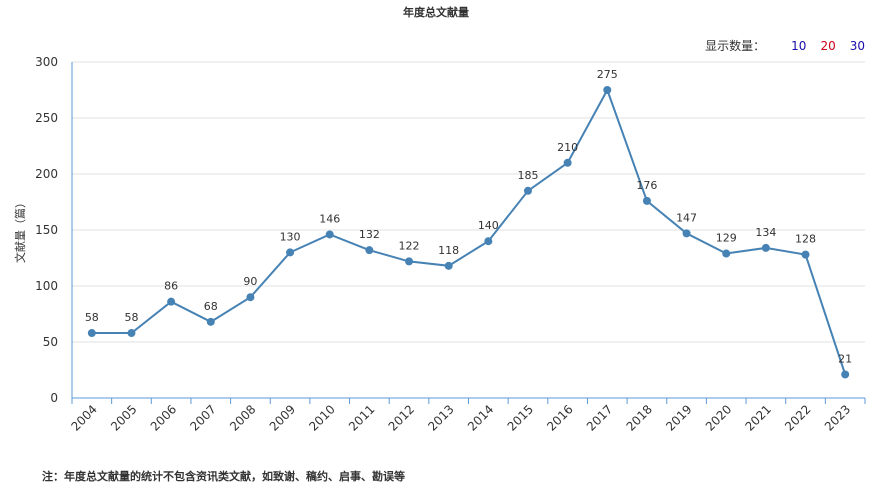 This screenshot has height=497, width=873. Describe the element at coordinates (50, 342) in the screenshot. I see `y-tick-label: 50` at that location.